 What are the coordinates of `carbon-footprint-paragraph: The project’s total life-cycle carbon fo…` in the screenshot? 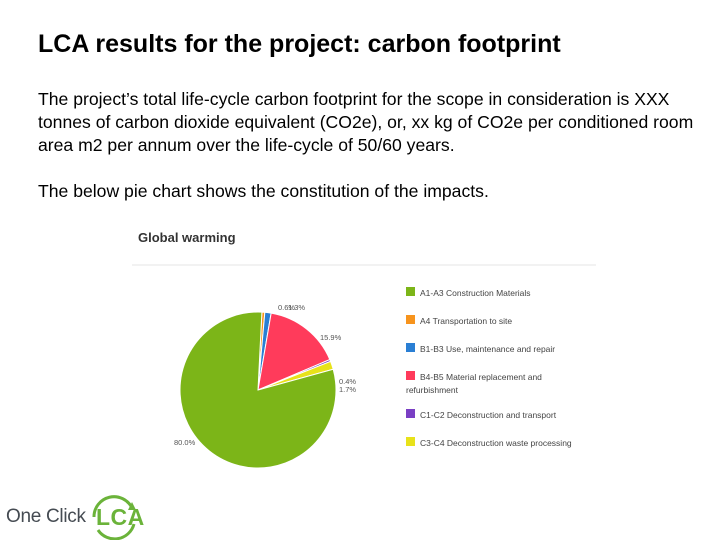 It's located at (366, 122).